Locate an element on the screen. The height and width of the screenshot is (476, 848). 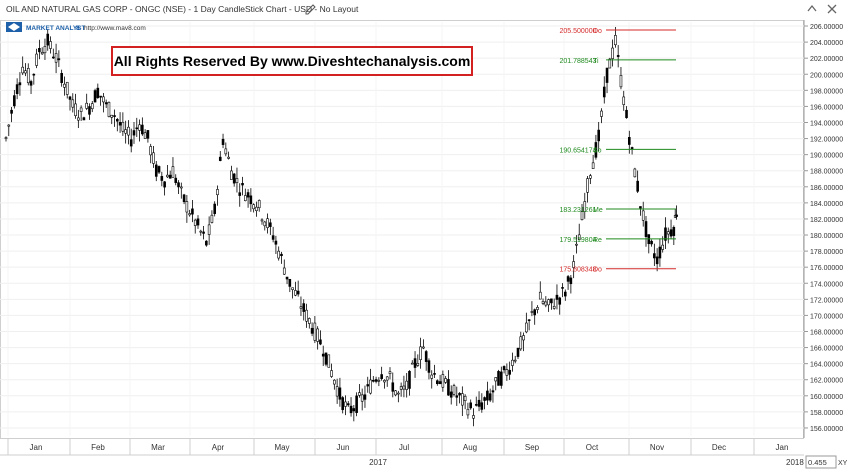
y-tick-label: 198.00000 is located at coordinates (826, 91).